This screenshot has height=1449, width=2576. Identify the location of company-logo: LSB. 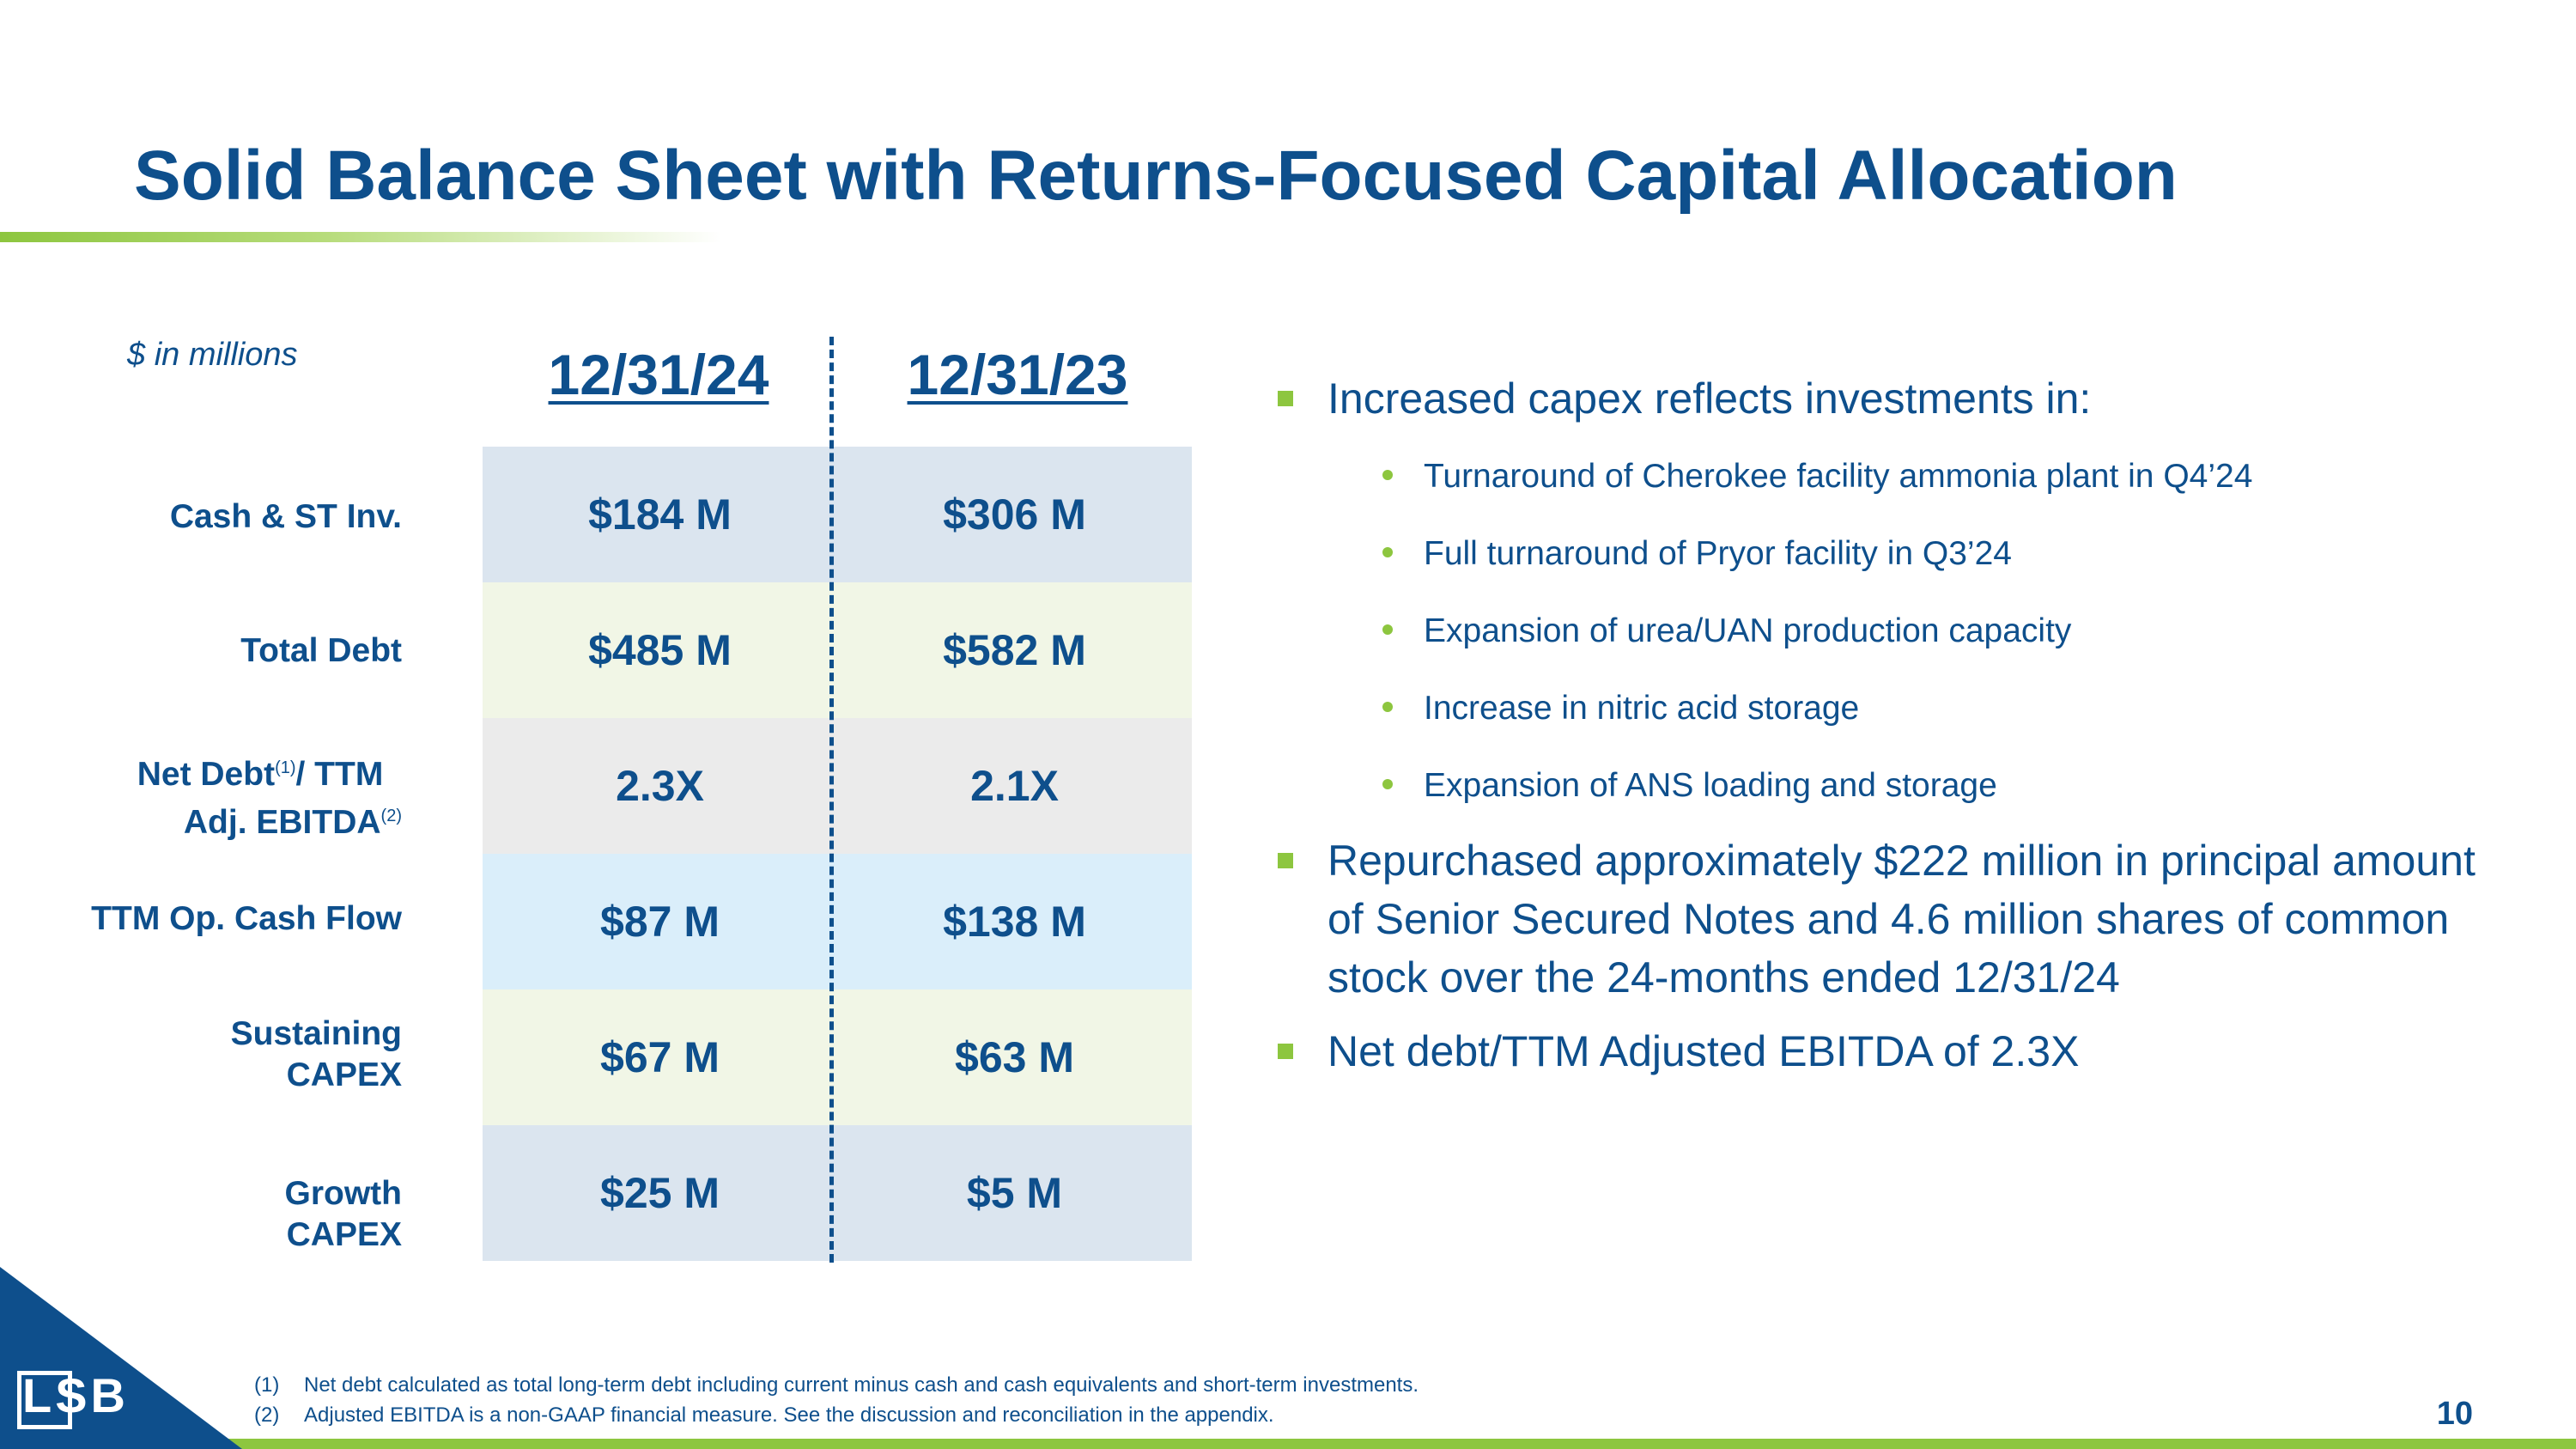
(79, 1398).